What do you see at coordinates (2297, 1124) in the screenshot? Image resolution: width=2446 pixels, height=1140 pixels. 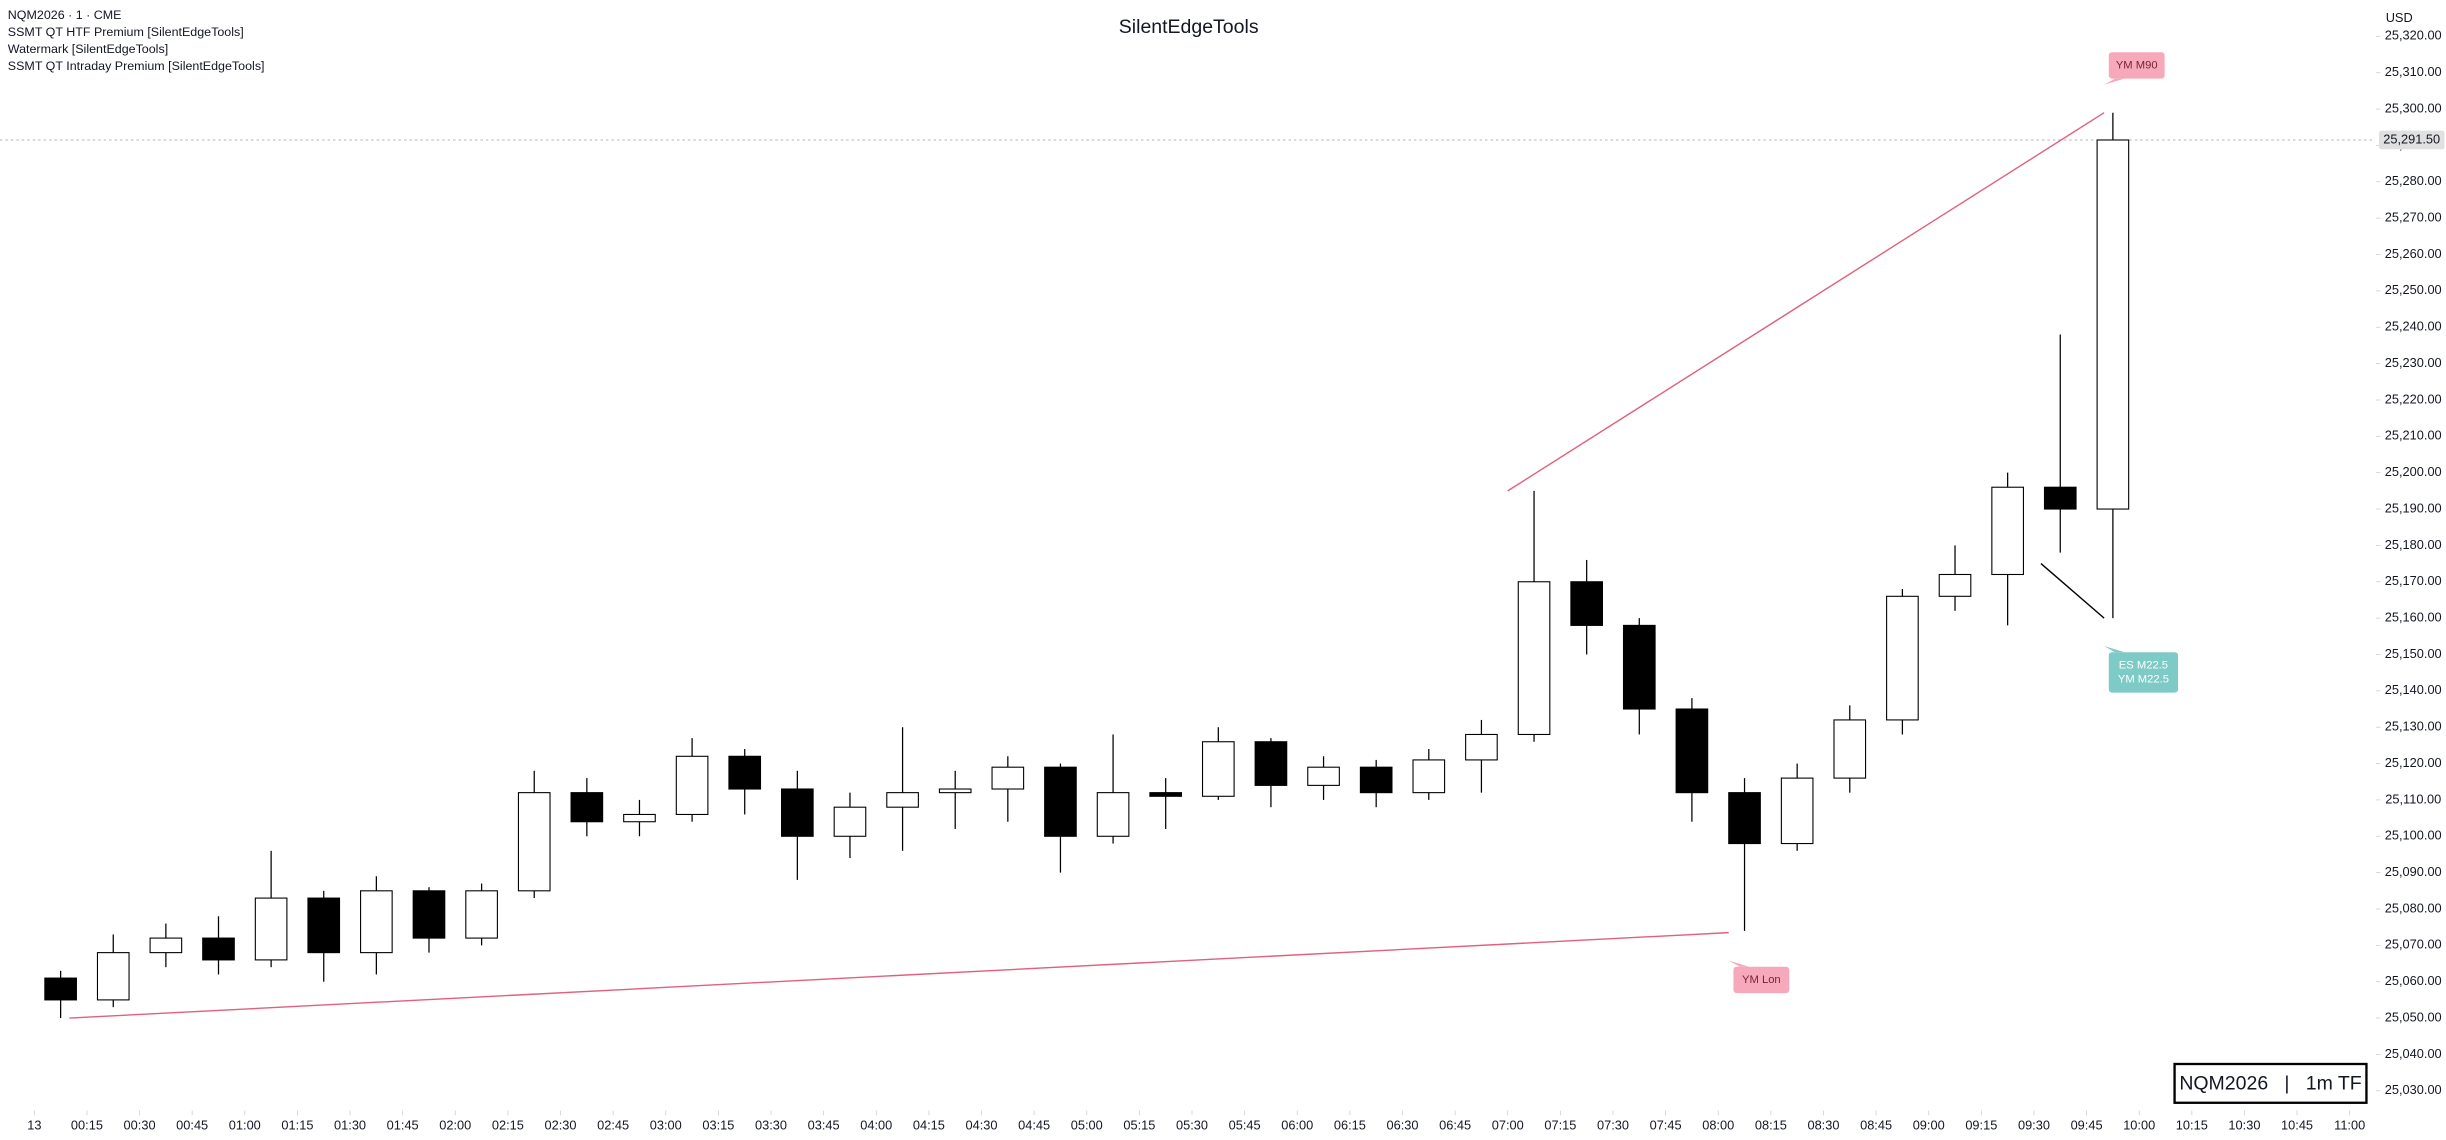 I see `x-tick-label: 10:45` at bounding box center [2297, 1124].